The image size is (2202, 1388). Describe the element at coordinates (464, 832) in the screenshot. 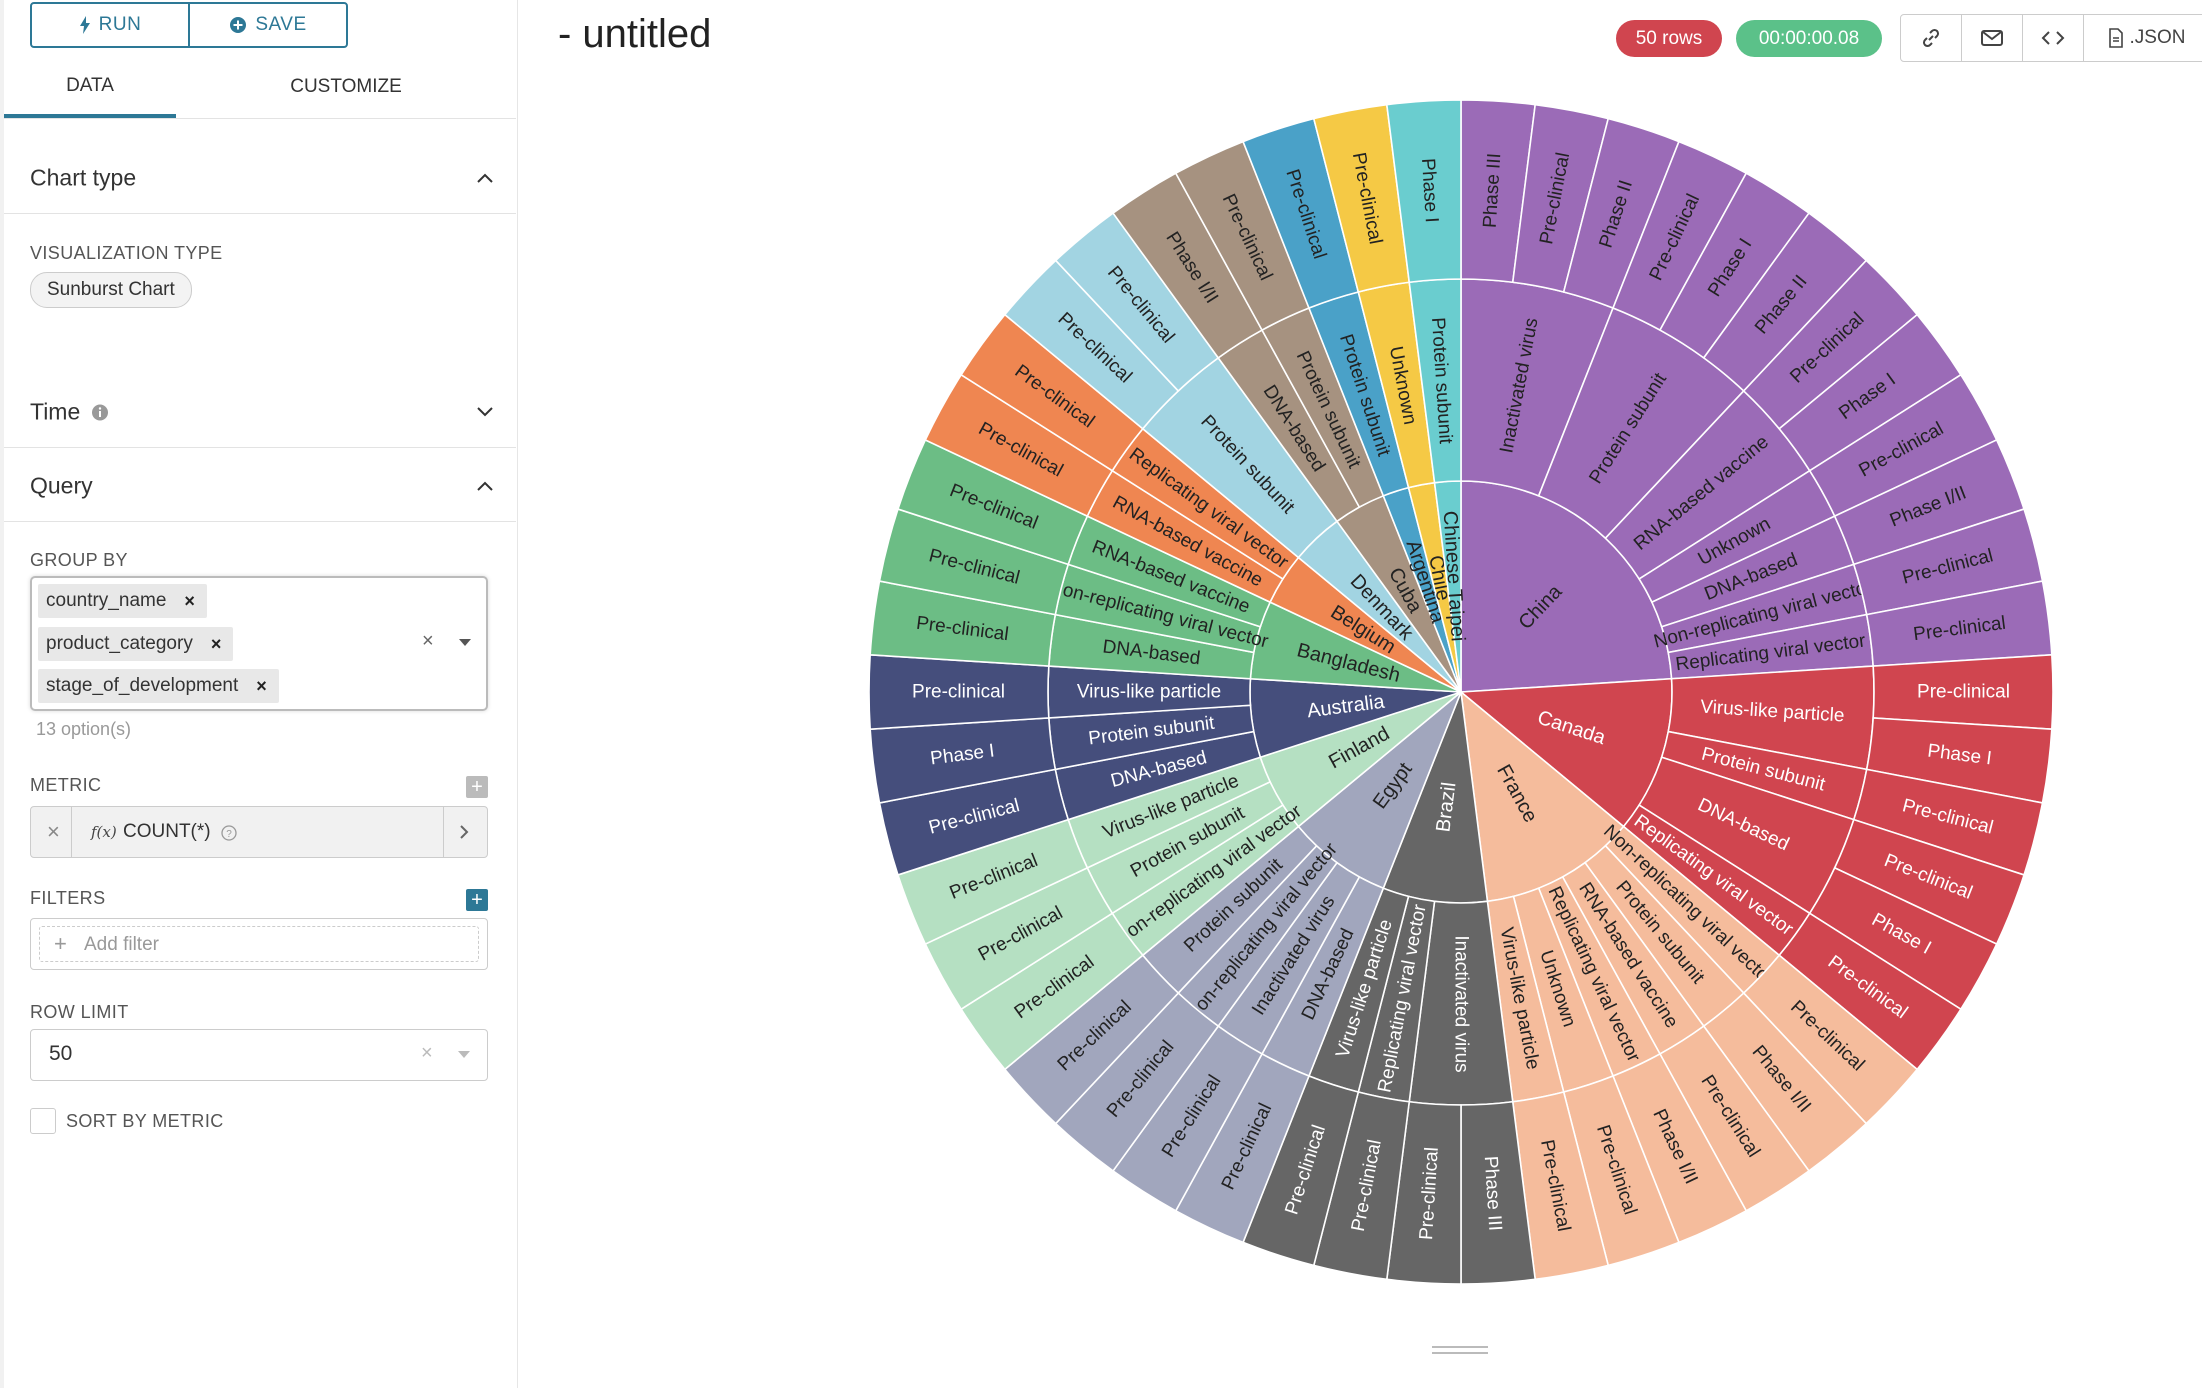

I see `chevron-right-icon` at that location.